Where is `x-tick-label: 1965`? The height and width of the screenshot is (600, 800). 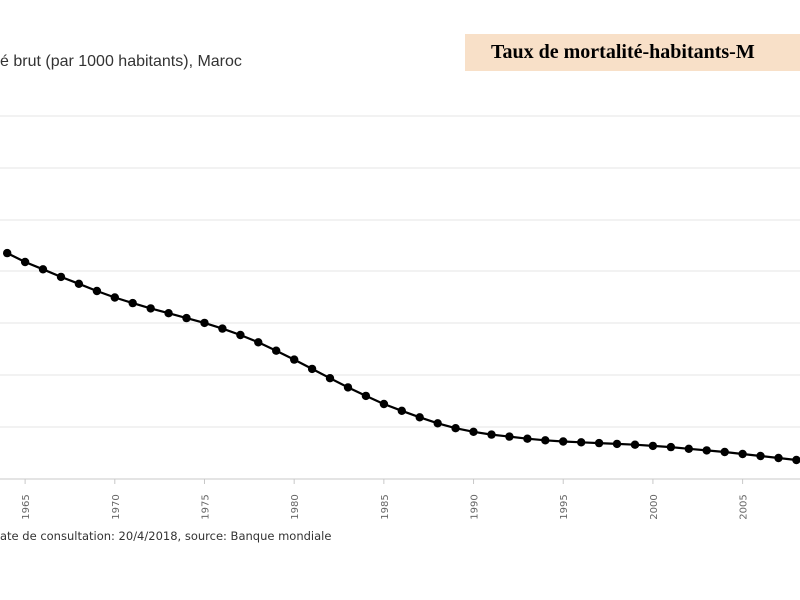 x-tick-label: 1965 is located at coordinates (26, 506).